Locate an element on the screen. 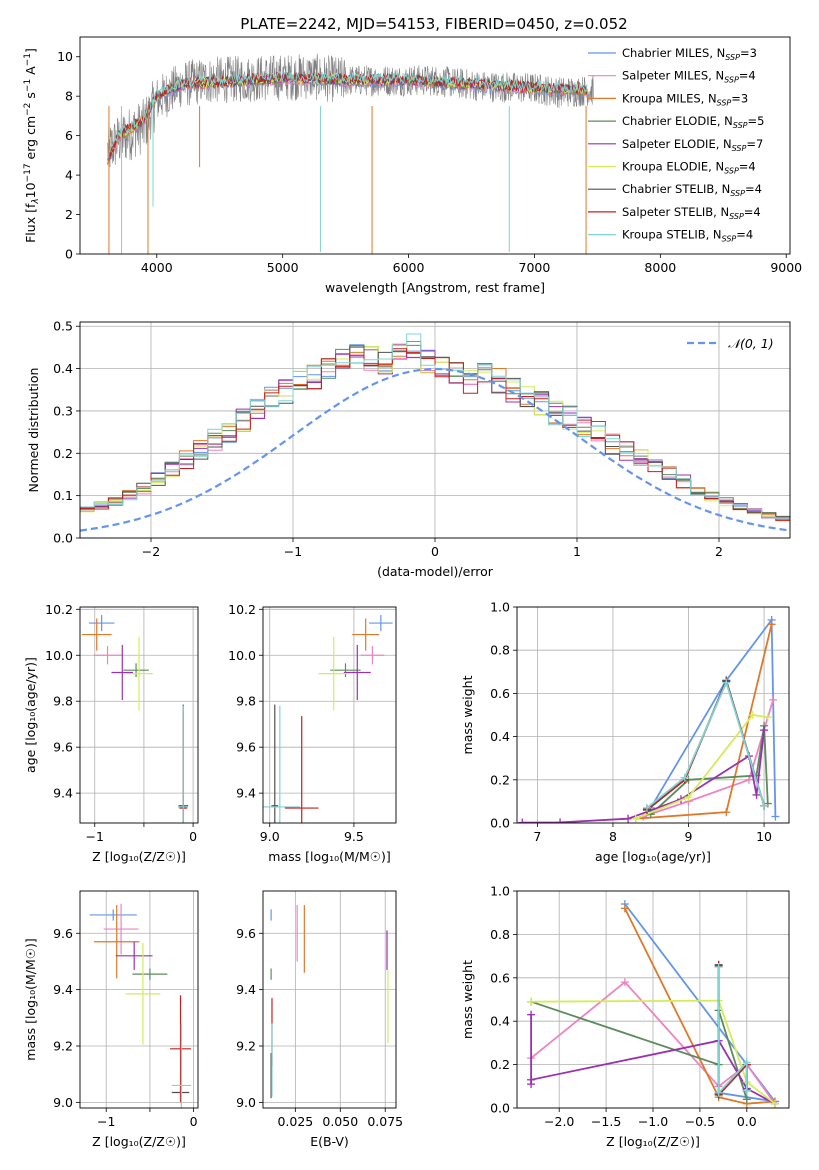 This screenshot has height=1170, width=819. legend-name: Chabrier STELIB, N is located at coordinates (676, 189).